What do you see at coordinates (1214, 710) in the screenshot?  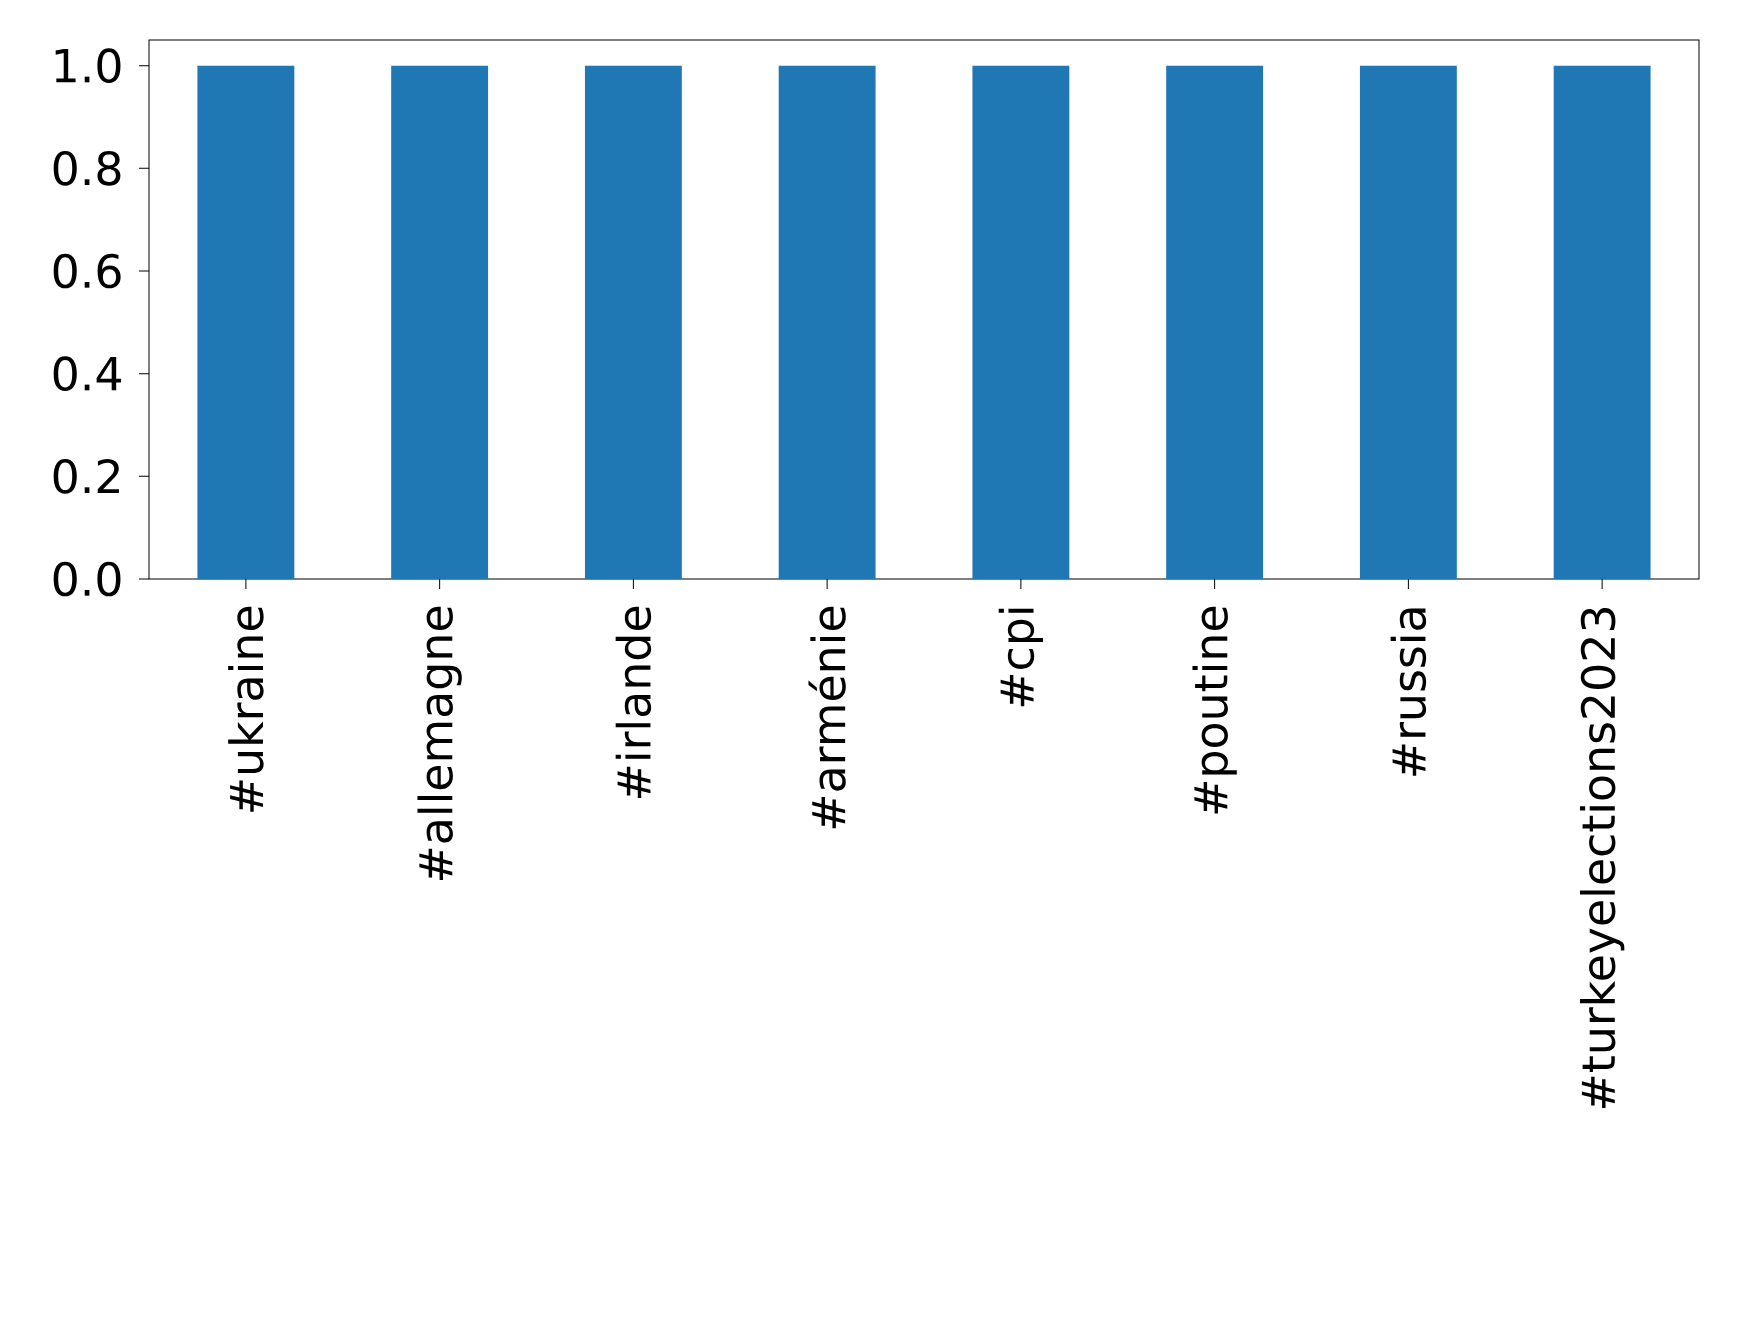 I see `x-tick-label: #poutine` at bounding box center [1214, 710].